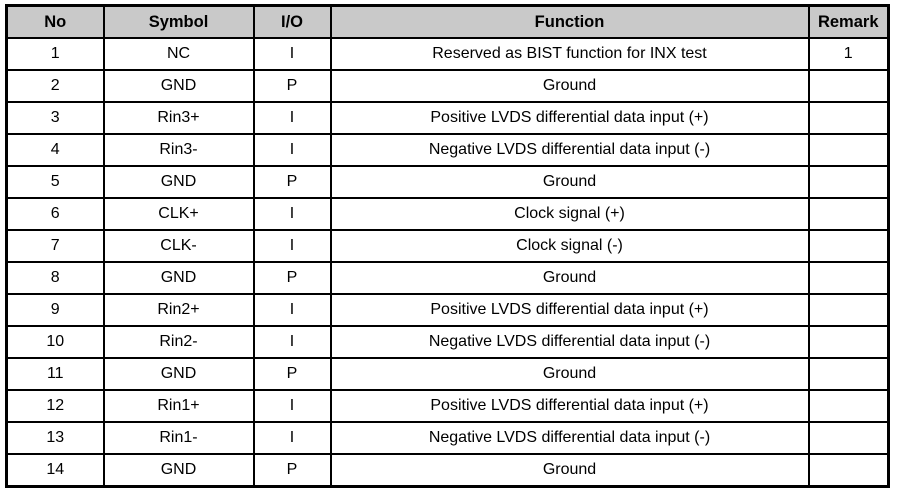 This screenshot has width=898, height=489. I want to click on cell-no: 6, so click(55, 214).